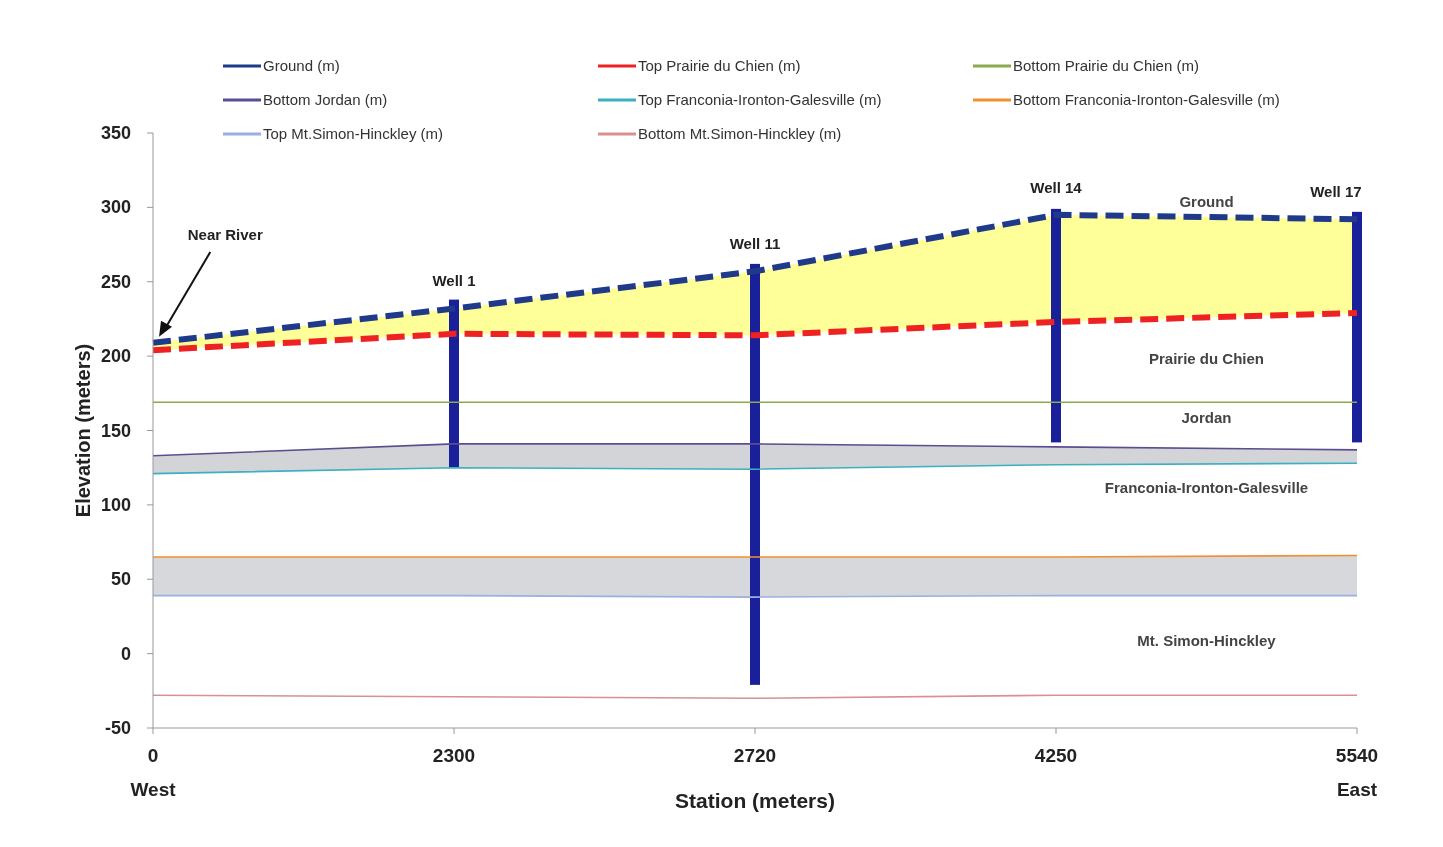 The height and width of the screenshot is (847, 1443). I want to click on annotation: Prairie du Chien, so click(1206, 358).